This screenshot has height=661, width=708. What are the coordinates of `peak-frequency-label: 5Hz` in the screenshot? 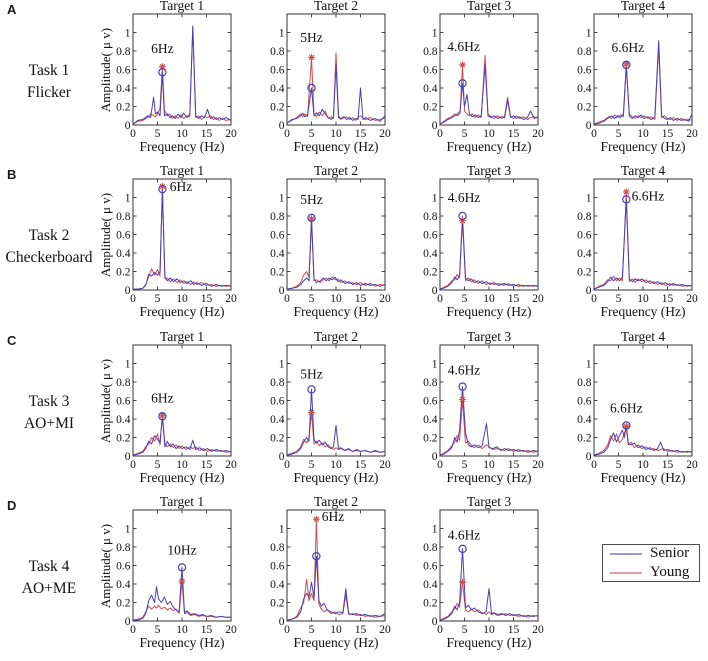 It's located at (311, 373).